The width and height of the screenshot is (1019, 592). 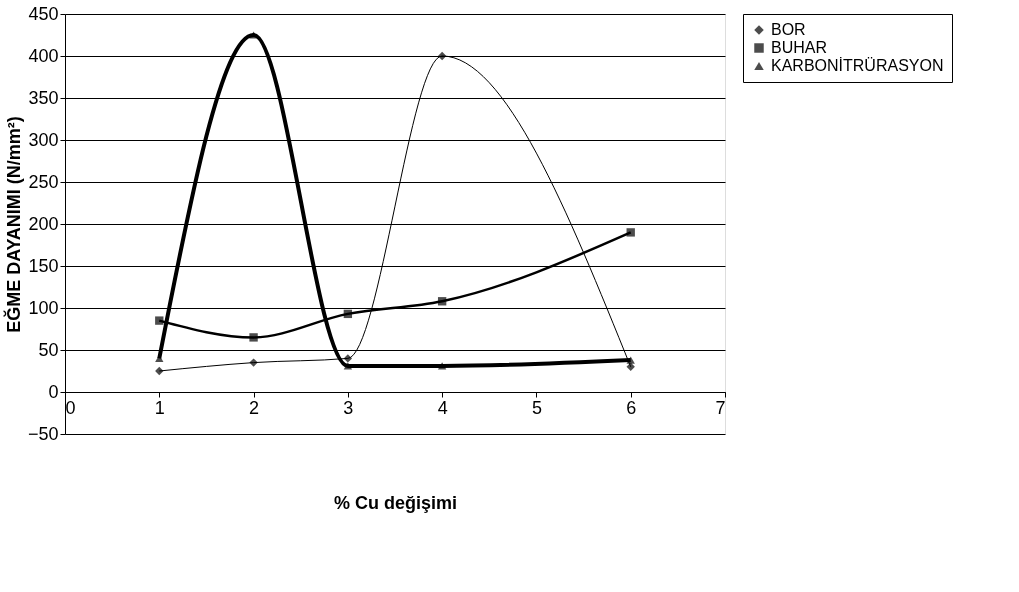 I want to click on legend-label: BUHAR, so click(x=799, y=47).